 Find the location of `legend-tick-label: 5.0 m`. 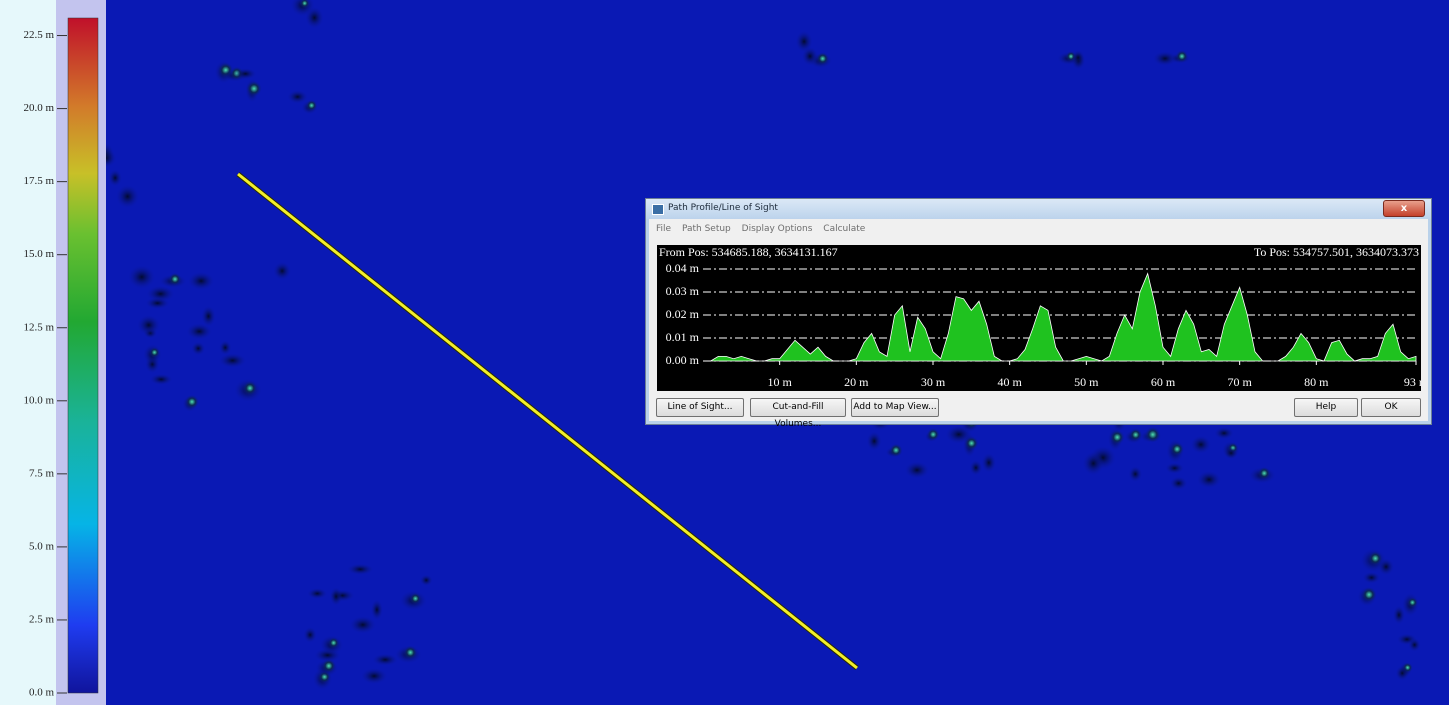

legend-tick-label: 5.0 m is located at coordinates (42, 546).